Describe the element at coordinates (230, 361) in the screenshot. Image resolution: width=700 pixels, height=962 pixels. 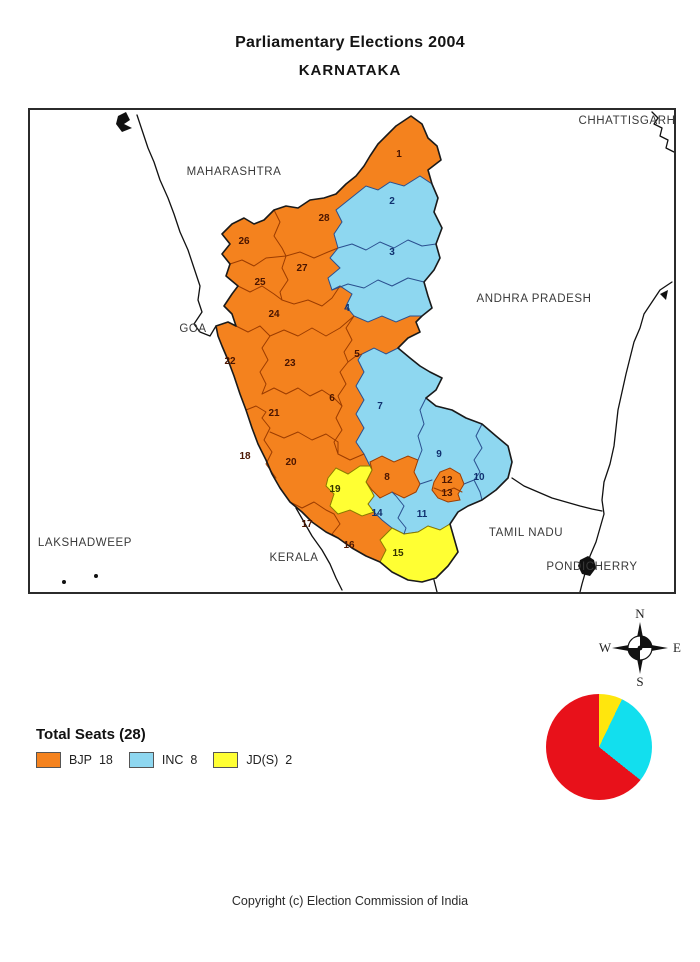
I see `constituency-number-22: 22` at that location.